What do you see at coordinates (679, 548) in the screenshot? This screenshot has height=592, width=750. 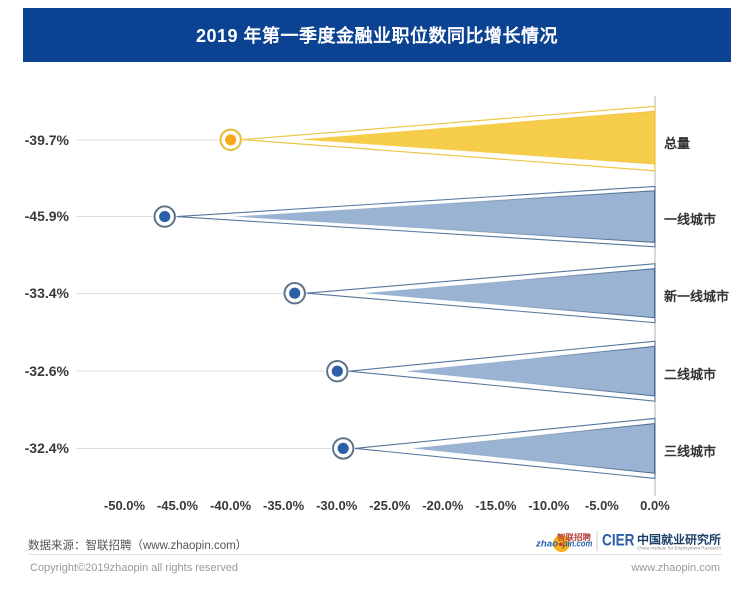 I see `svg-text:China Institute for Employment: China Institute for Employment Research` at bounding box center [679, 548].